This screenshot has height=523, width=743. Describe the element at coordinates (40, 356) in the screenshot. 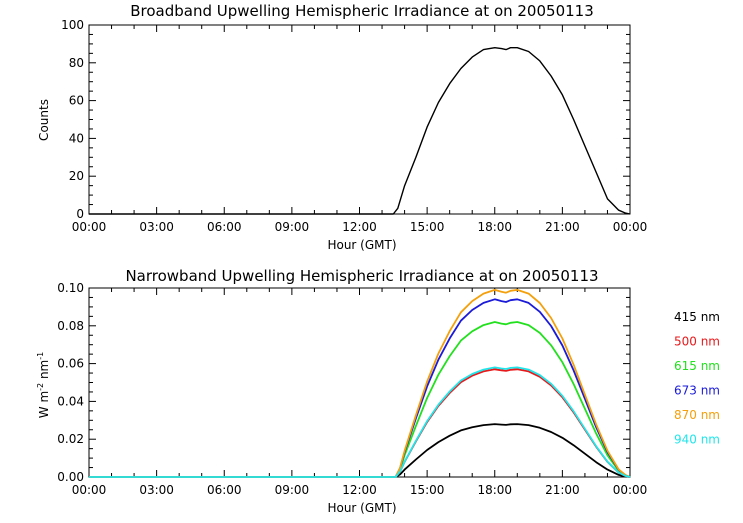

I see `ylabel-sup-2: -1` at that location.